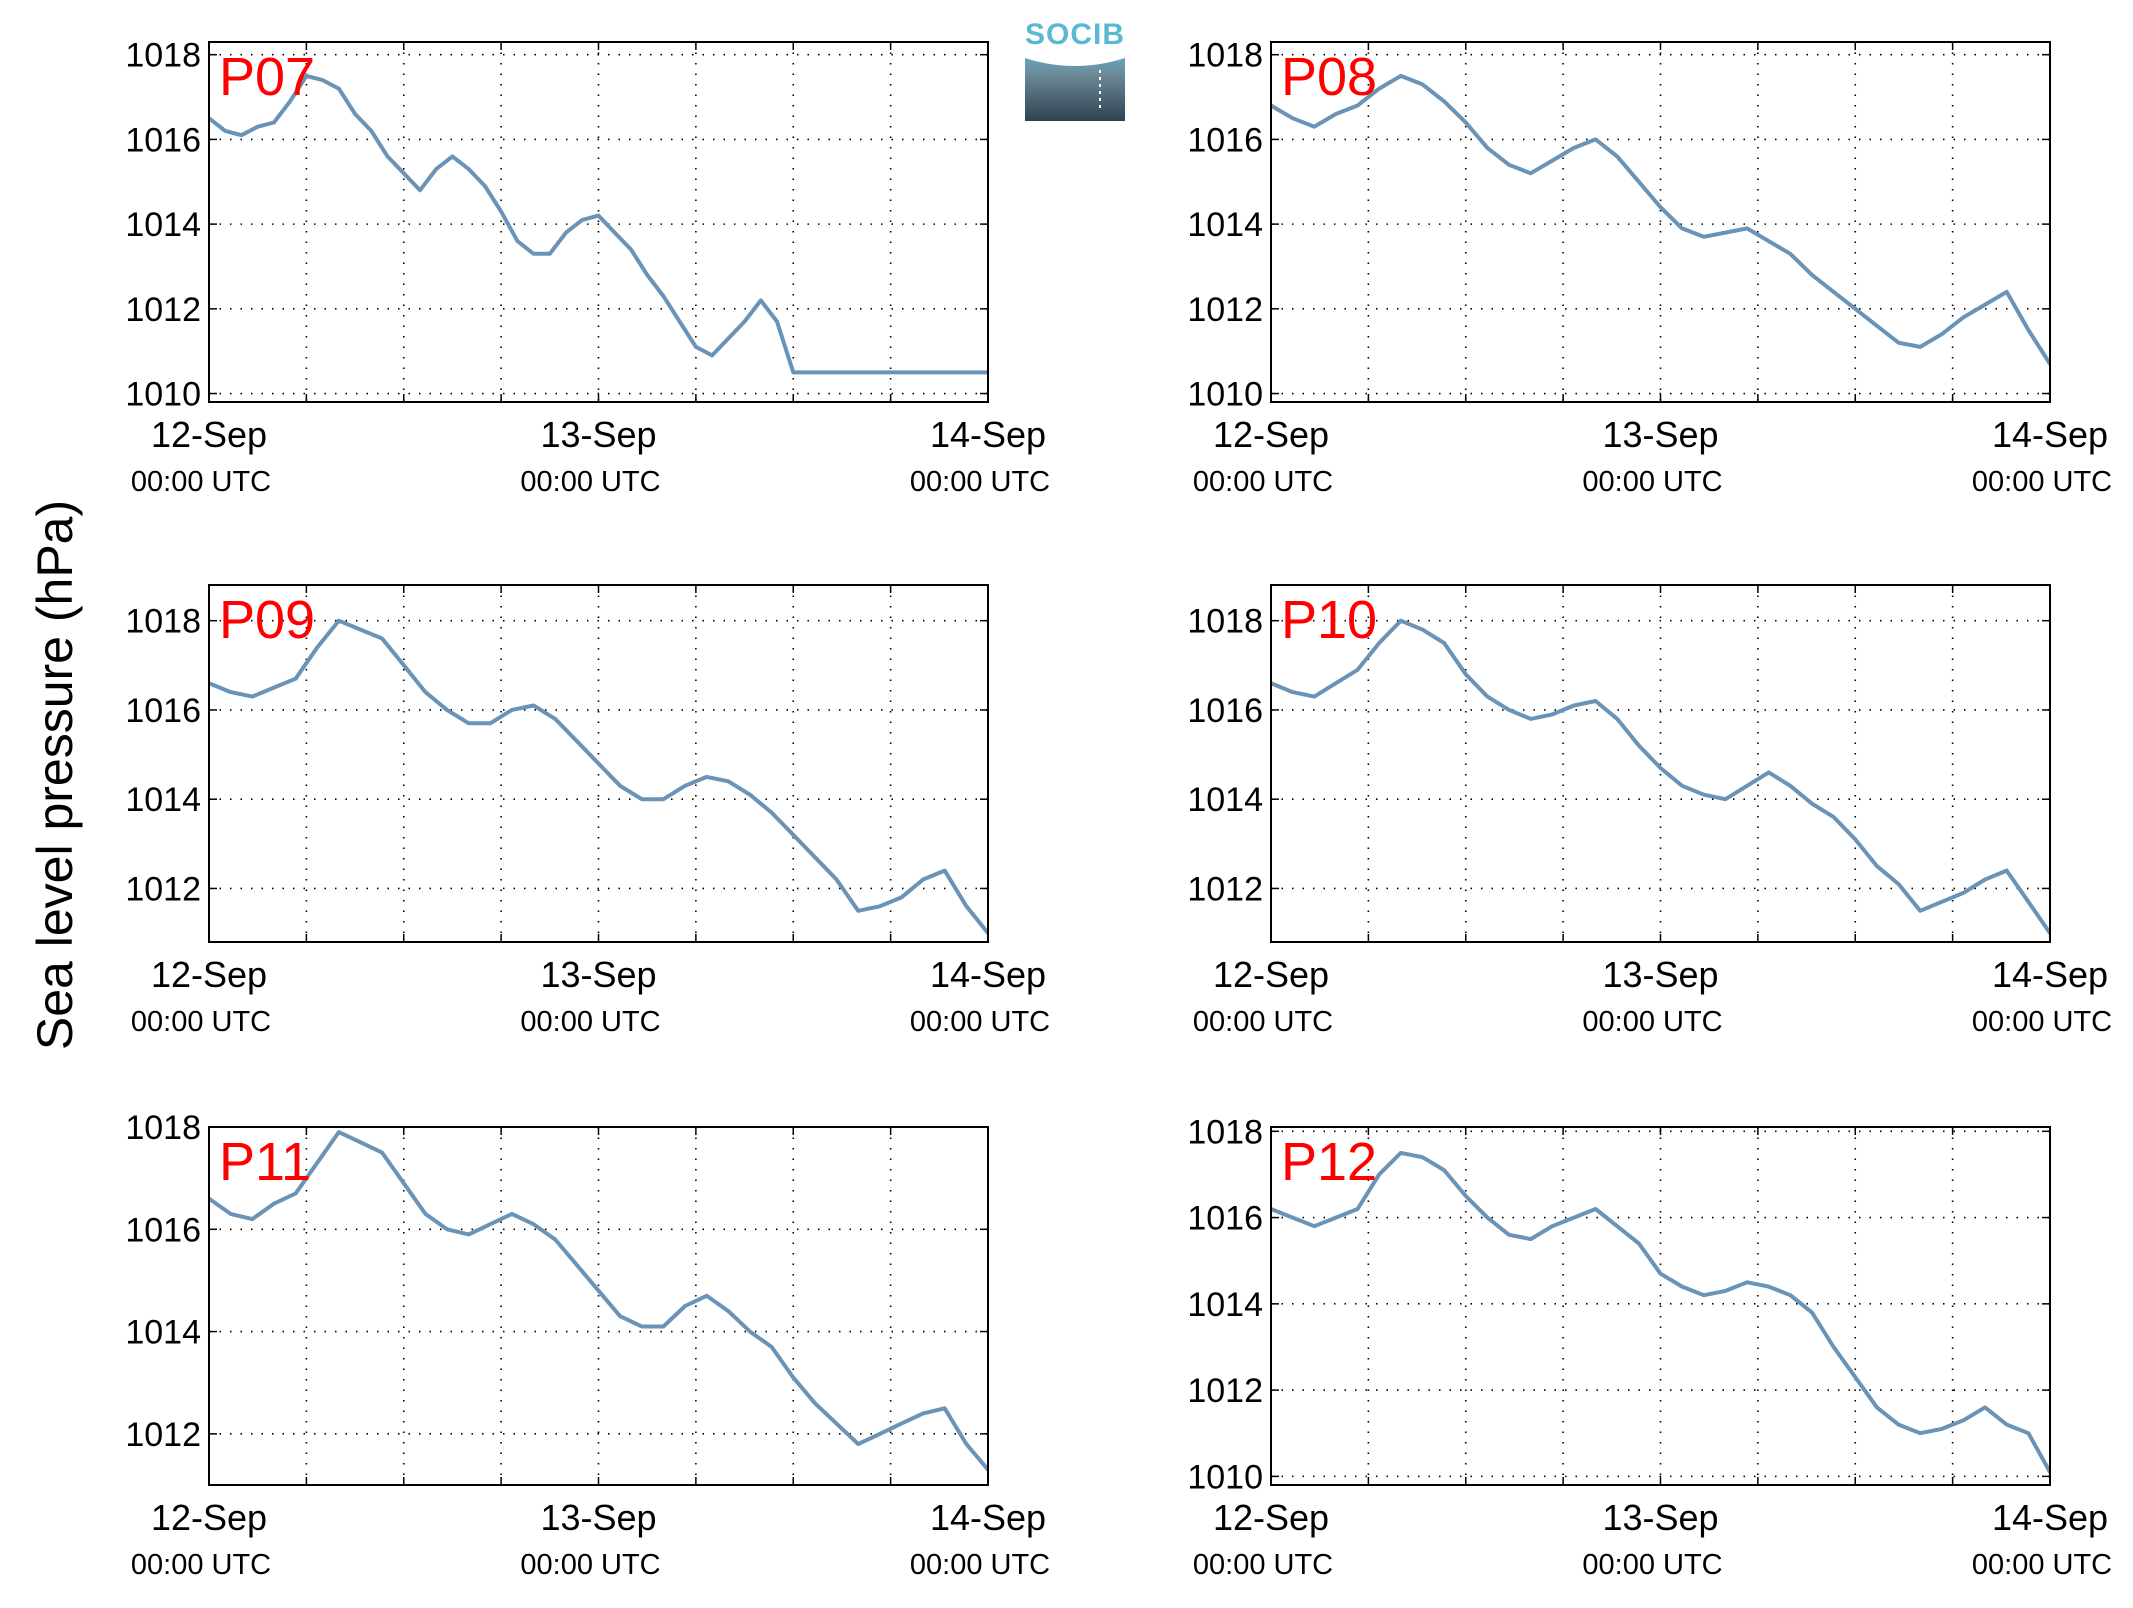 Image resolution: width=2133 pixels, height=1608 pixels. I want to click on socib-logo: SOCIB, so click(1075, 69).